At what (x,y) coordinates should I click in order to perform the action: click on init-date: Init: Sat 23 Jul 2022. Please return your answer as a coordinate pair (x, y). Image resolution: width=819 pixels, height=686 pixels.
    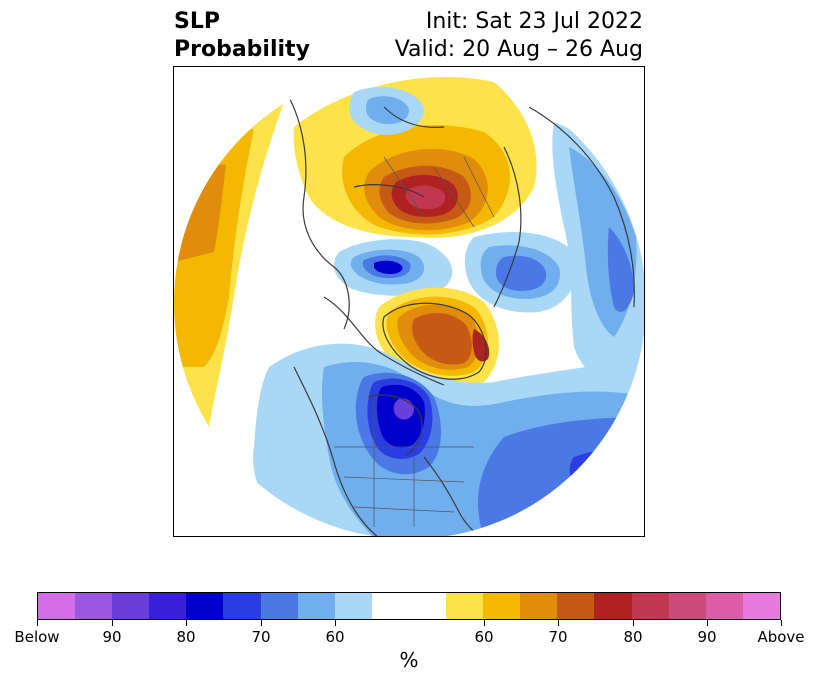
    Looking at the image, I should click on (534, 21).